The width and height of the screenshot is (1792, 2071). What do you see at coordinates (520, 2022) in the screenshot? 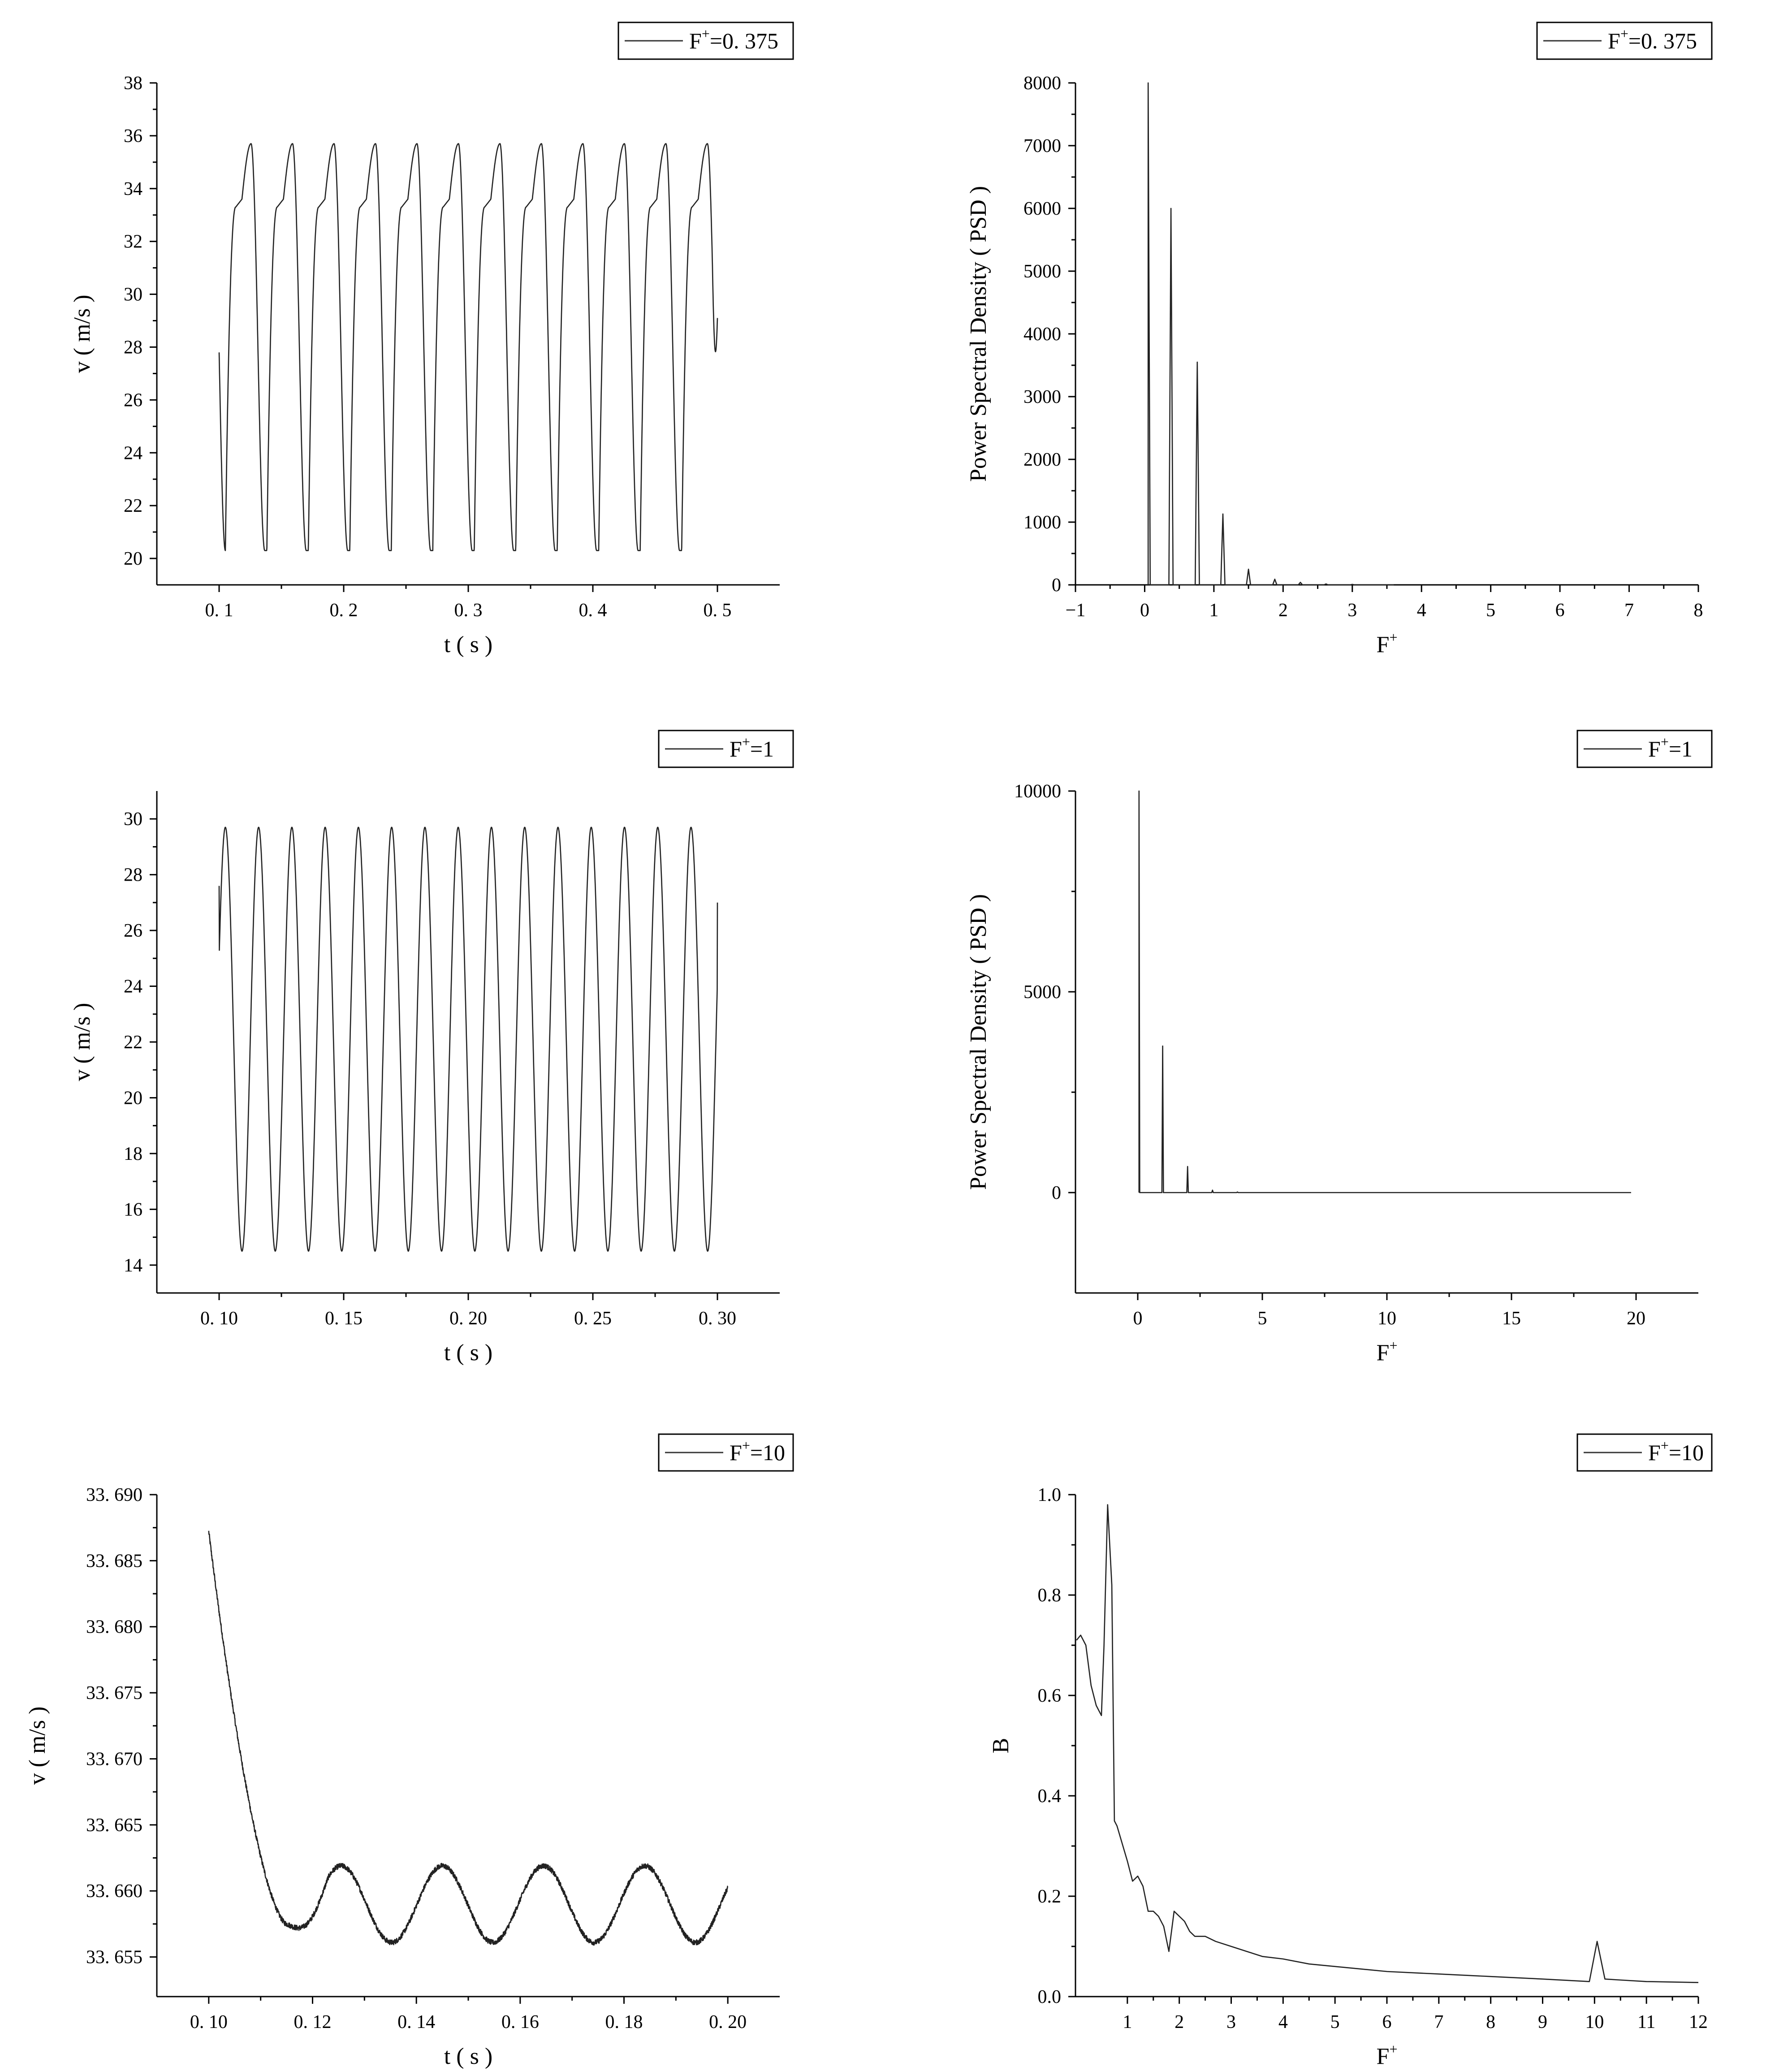
I see `x-tick-label: 0. 16` at bounding box center [520, 2022].